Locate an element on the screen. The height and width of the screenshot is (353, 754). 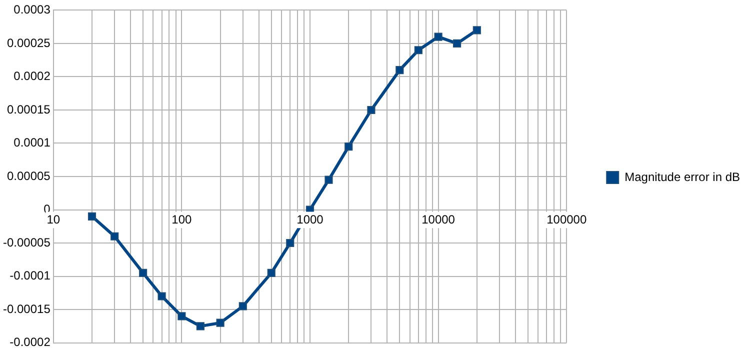
y-tick-label: 0.0003 is located at coordinates (32, 9).